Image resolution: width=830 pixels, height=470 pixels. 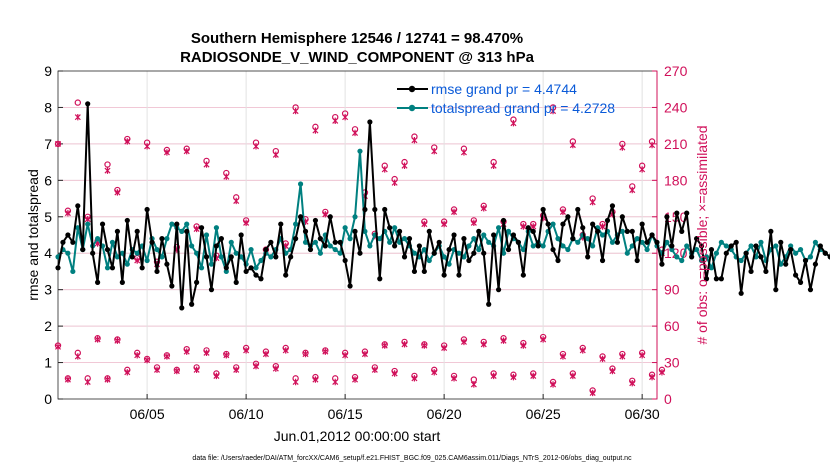 I want to click on chart-title-line2: RADIOSONDE_V_WIND_COMPONENT @ 313 hPa, so click(x=357, y=57).